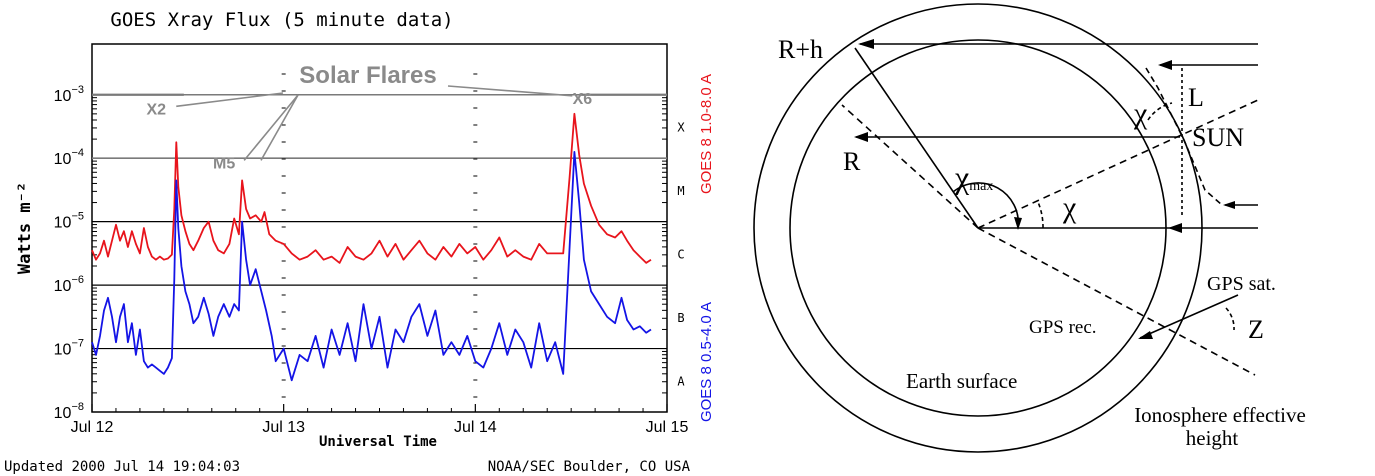  I want to click on y-tick-exponent: −8, so click(77, 407).